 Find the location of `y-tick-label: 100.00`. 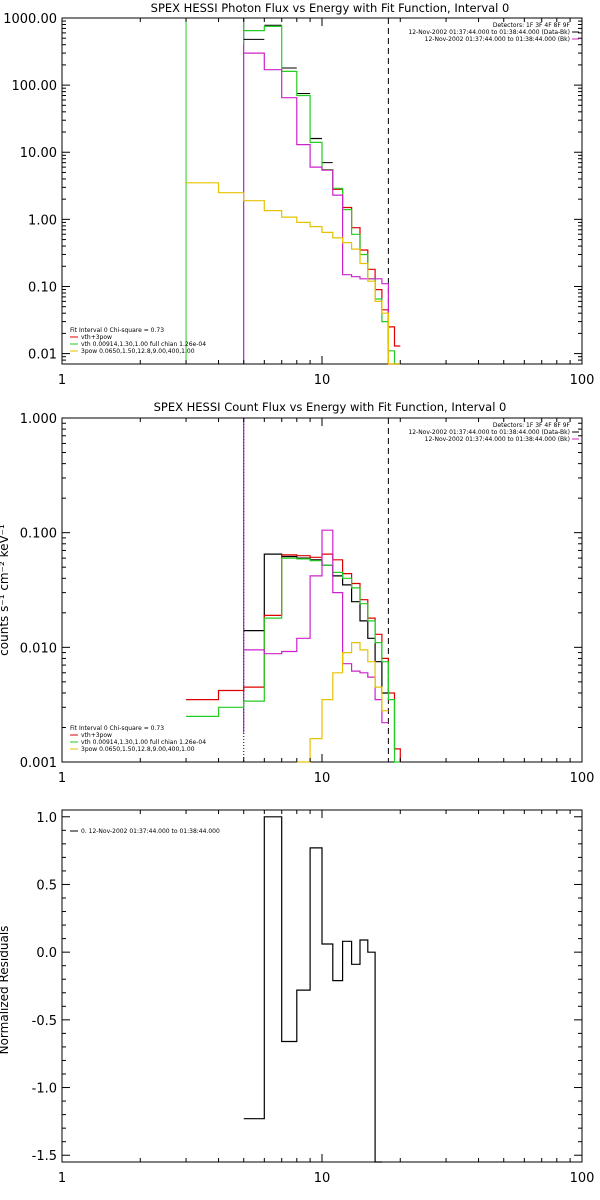

y-tick-label: 100.00 is located at coordinates (35, 86).